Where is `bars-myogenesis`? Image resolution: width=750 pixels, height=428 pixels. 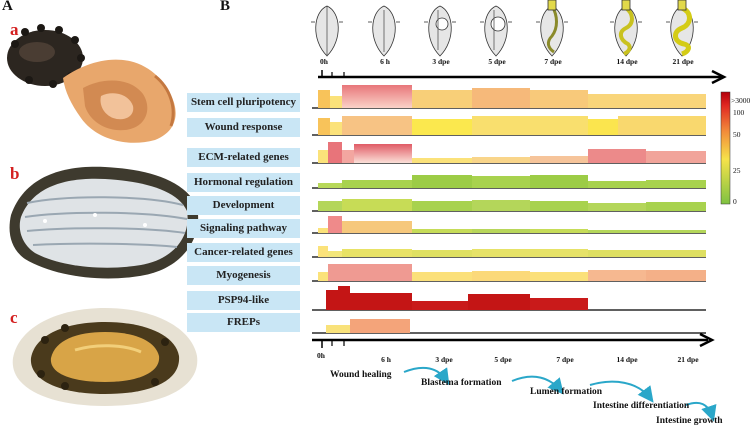 bars-myogenesis is located at coordinates (512, 272).